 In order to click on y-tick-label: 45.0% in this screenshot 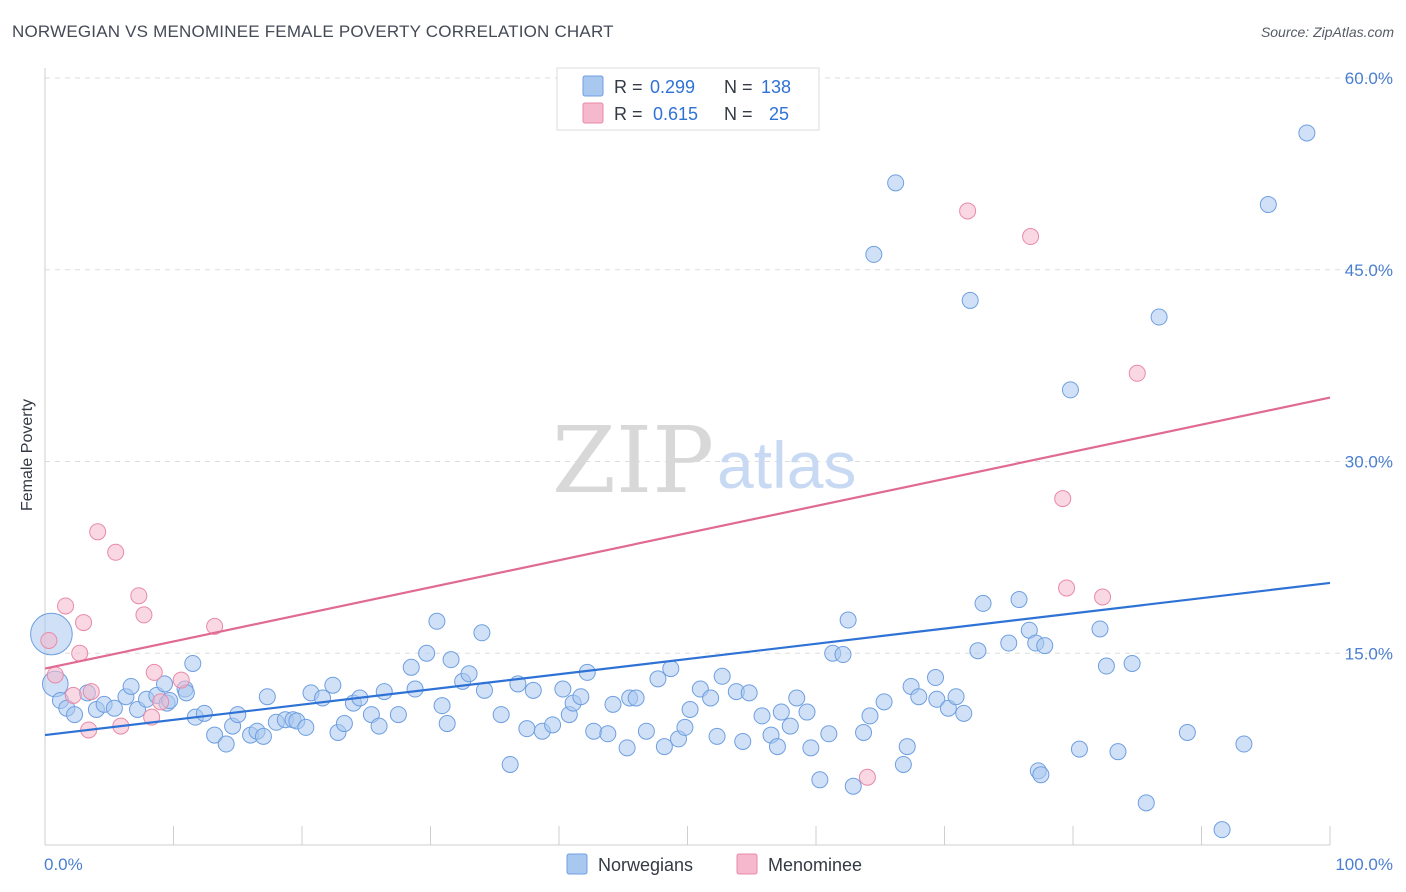, I will do `click(1369, 270)`.